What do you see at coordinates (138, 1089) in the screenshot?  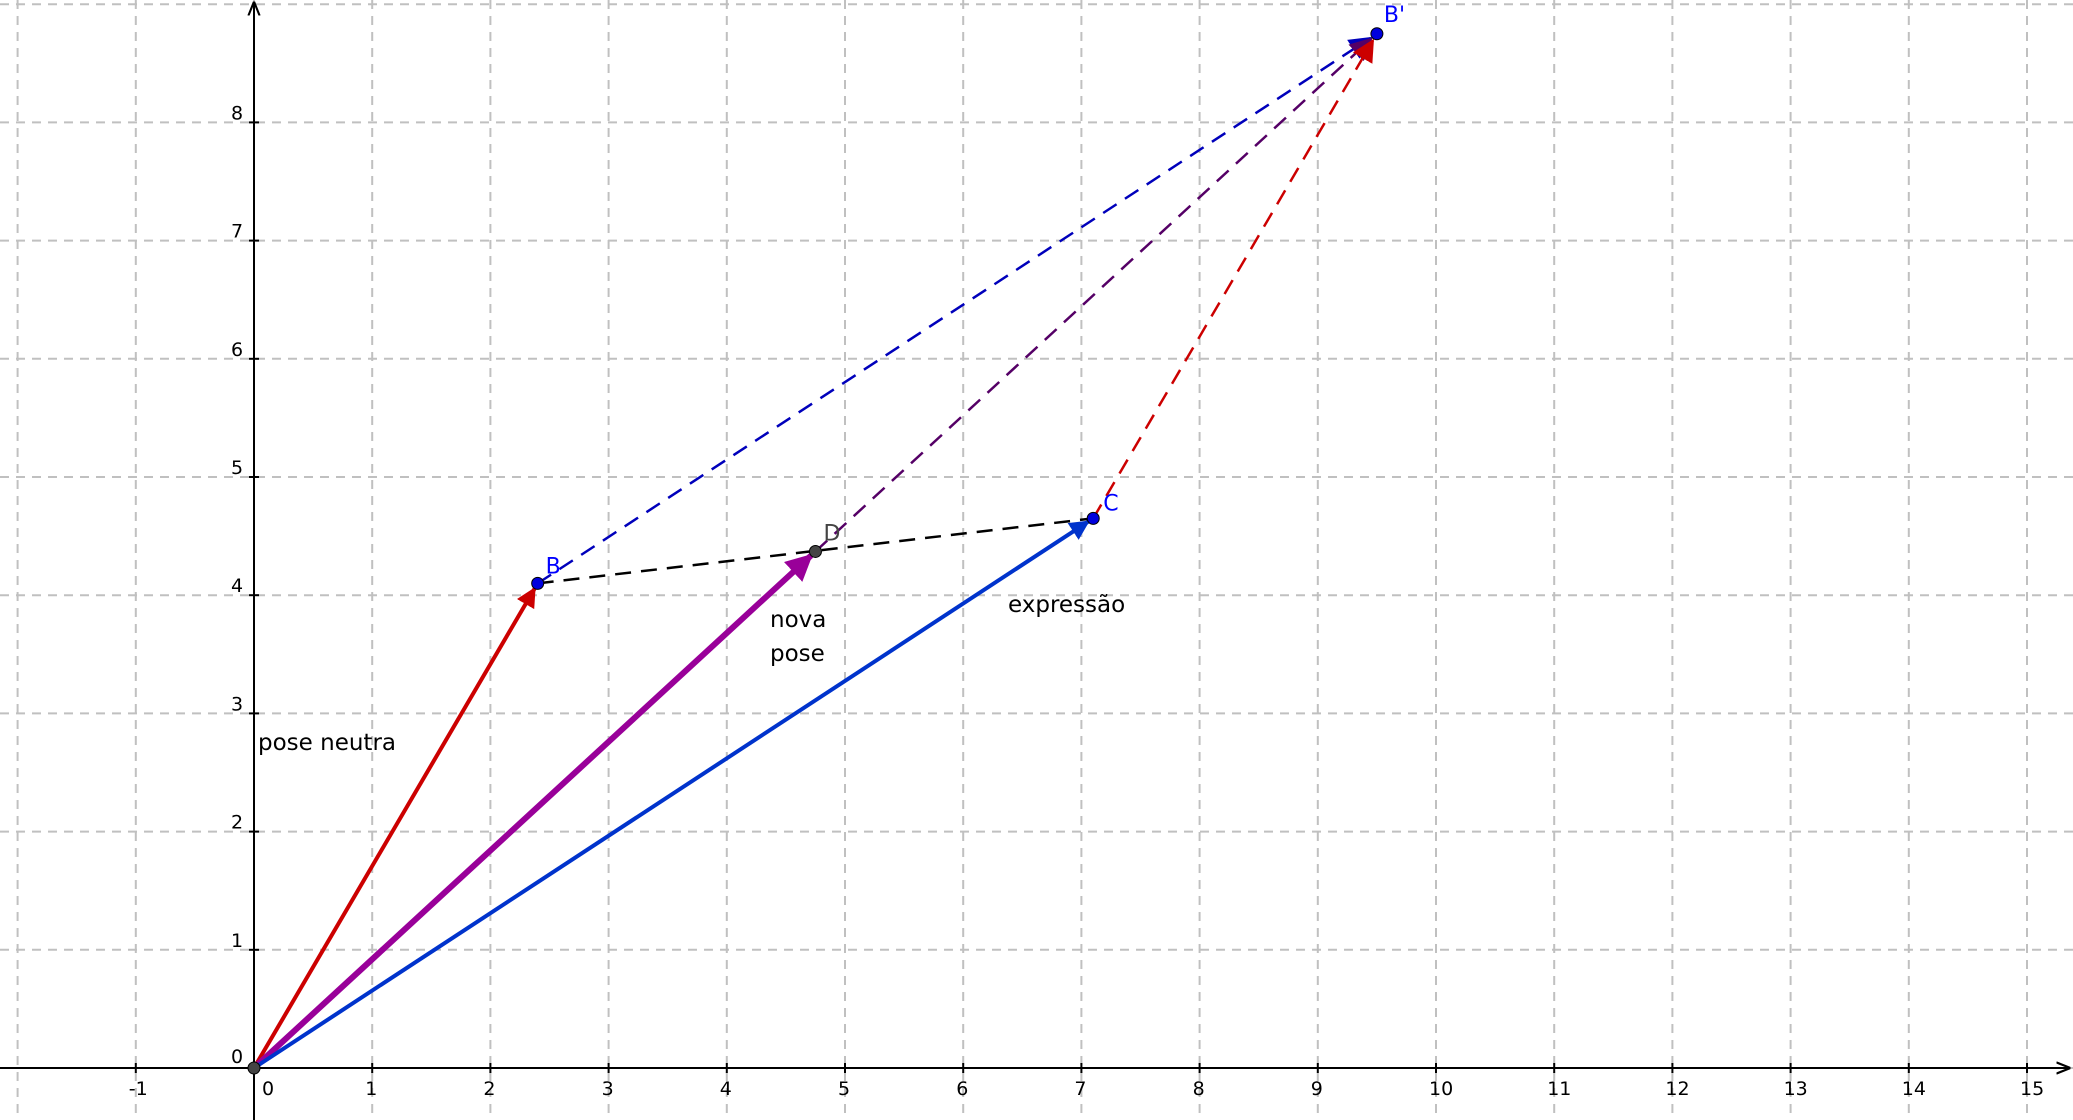 I see `x-tick-label: -1` at bounding box center [138, 1089].